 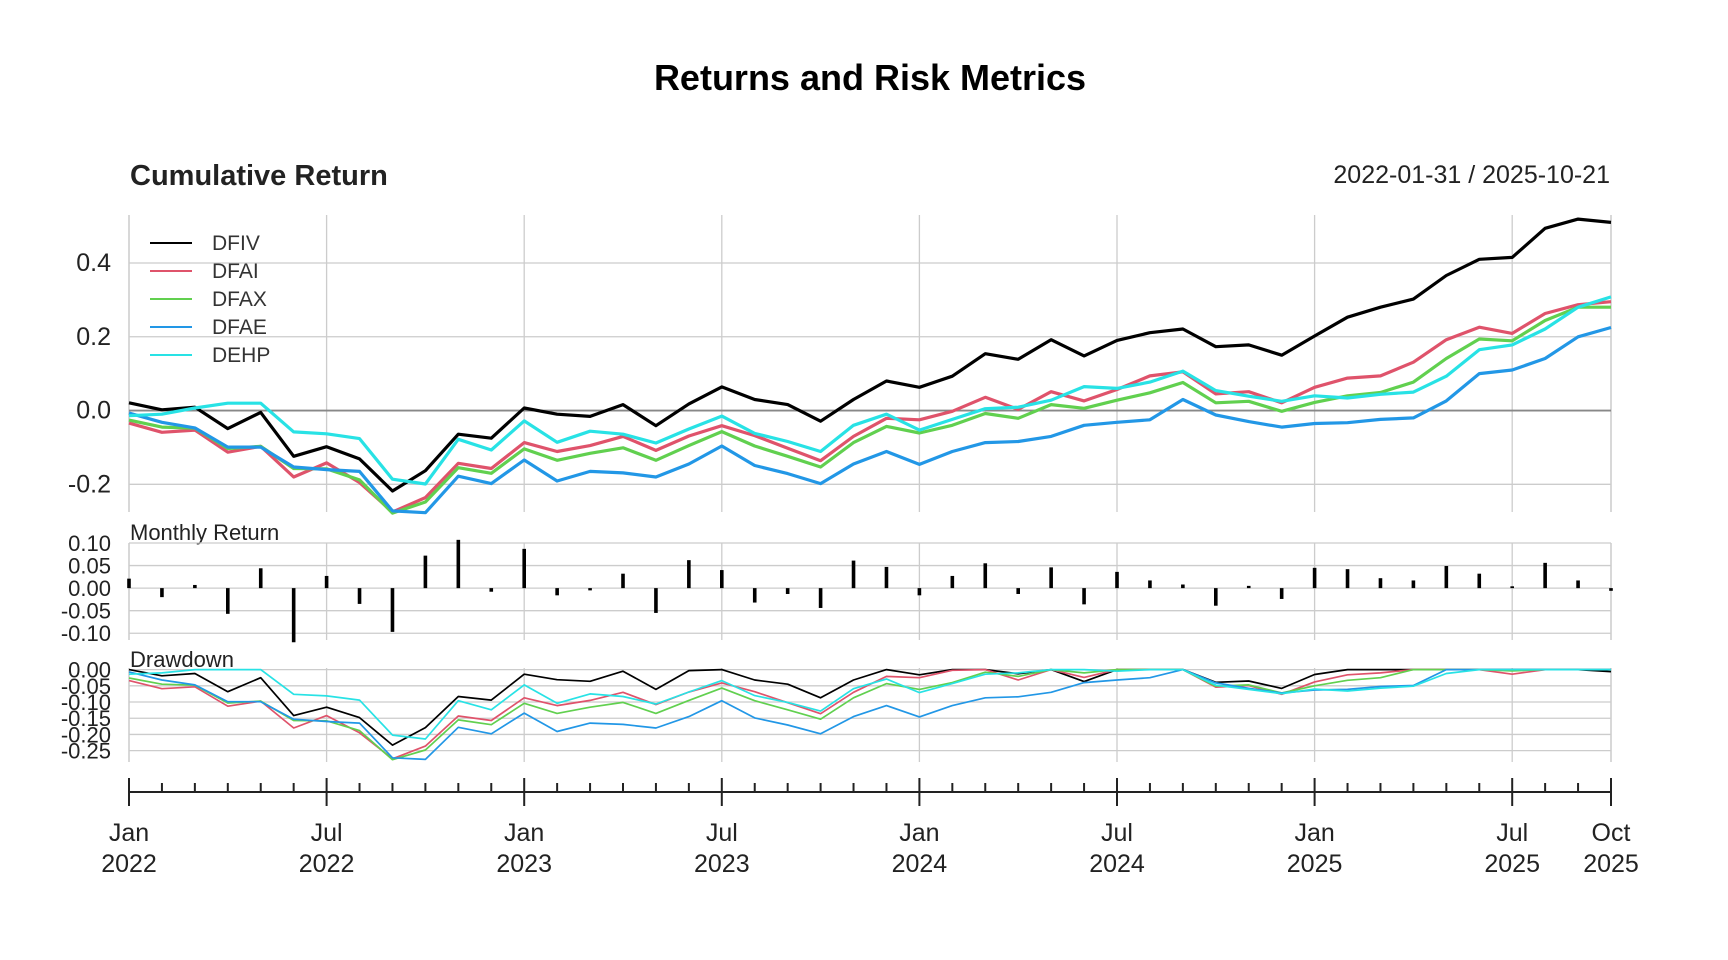 I want to click on x-tick-month-6: Jan, so click(x=1314, y=833).